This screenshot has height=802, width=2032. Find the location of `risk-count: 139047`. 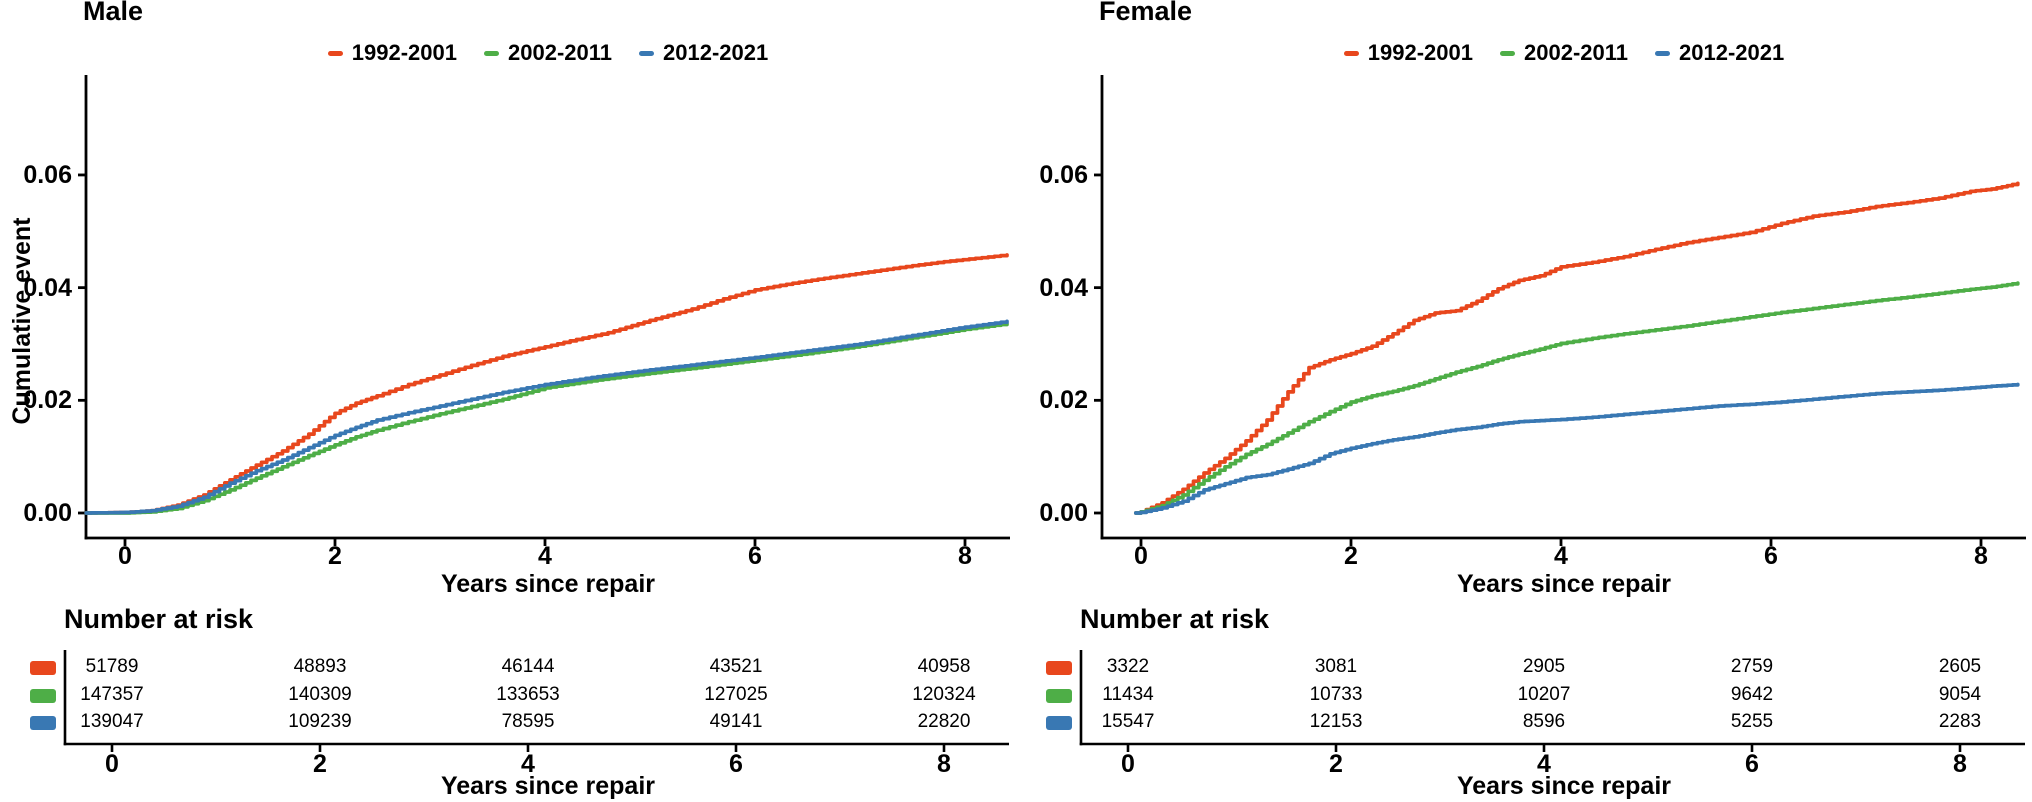

risk-count: 139047 is located at coordinates (112, 721).